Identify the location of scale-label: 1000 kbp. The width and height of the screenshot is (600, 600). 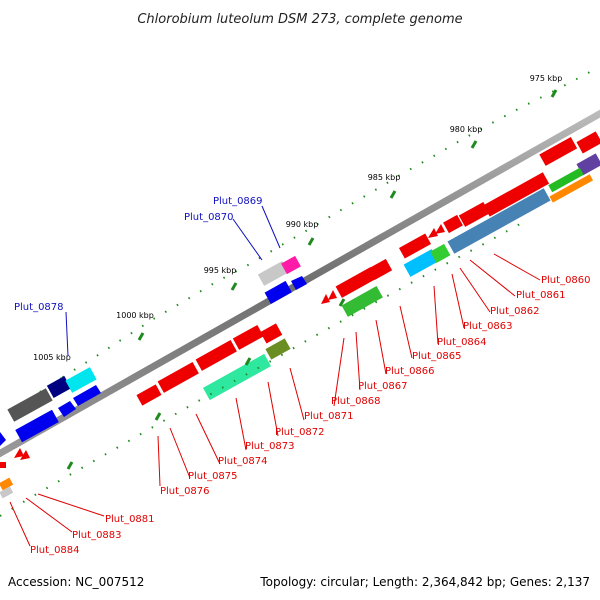
(135, 315).